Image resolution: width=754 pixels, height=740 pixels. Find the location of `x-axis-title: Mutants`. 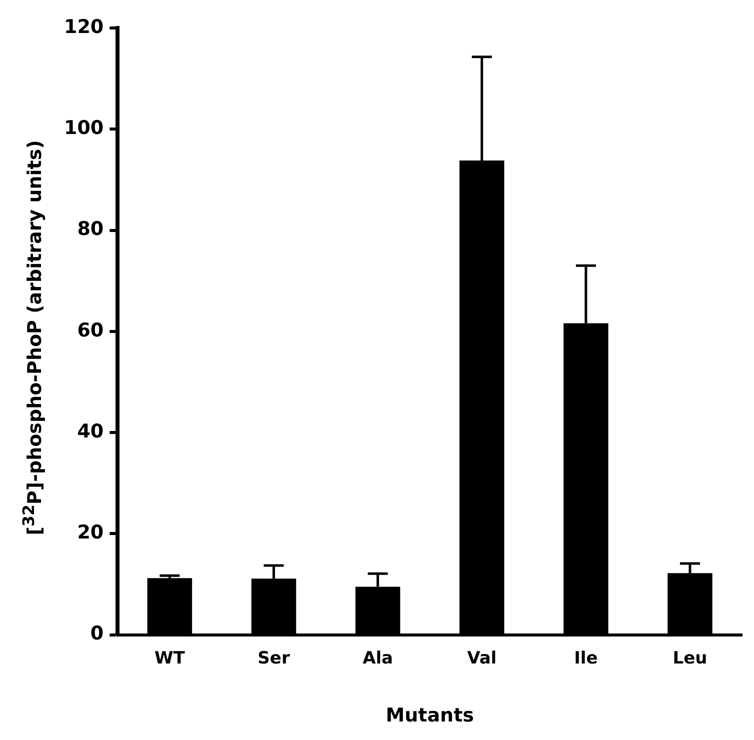

x-axis-title: Mutants is located at coordinates (430, 715).